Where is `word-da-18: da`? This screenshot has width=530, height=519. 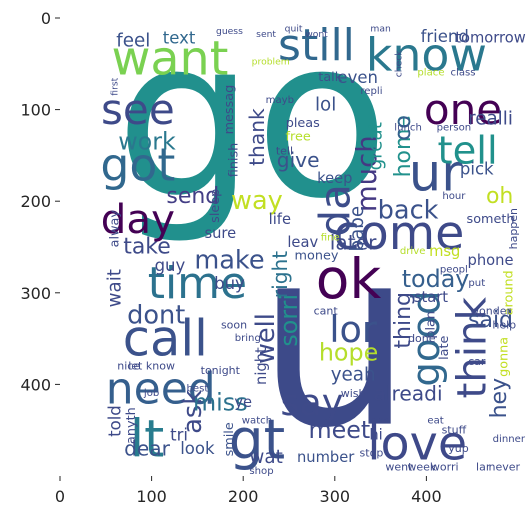
word-da-18: da is located at coordinates (334, 210).